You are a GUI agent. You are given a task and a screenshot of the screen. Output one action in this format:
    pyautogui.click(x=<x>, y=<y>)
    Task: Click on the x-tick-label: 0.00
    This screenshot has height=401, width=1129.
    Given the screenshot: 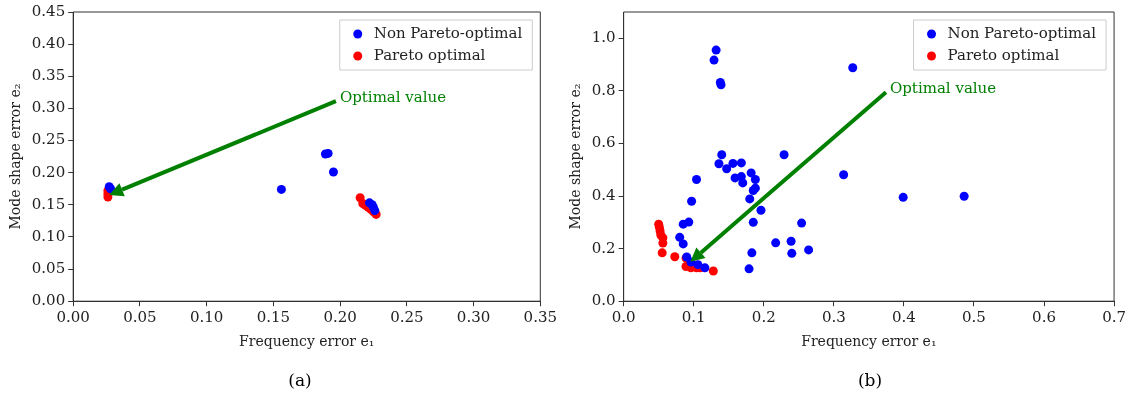 What is the action you would take?
    pyautogui.click(x=73, y=317)
    